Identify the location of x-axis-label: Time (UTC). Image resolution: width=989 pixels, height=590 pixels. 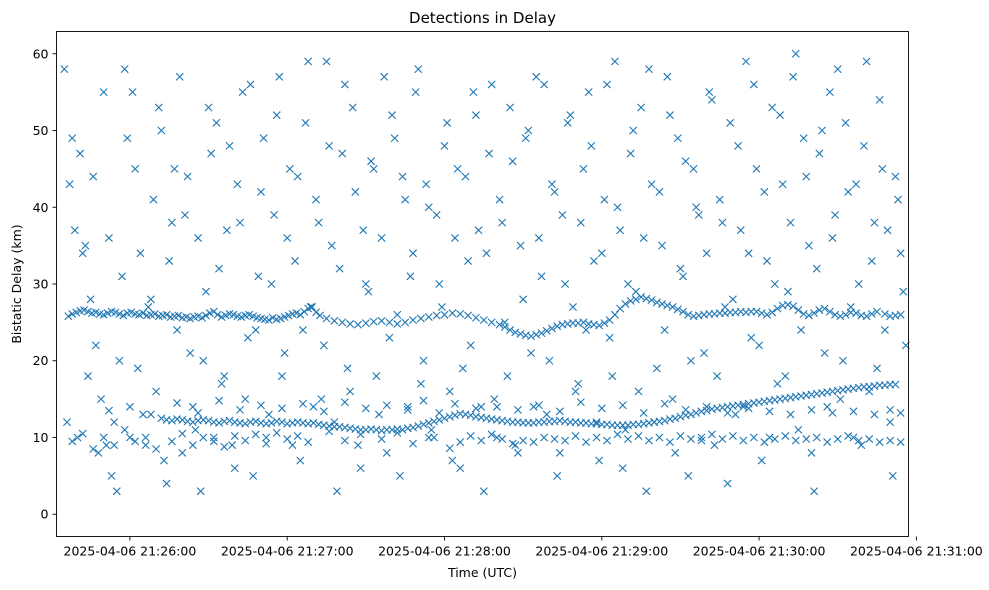
(482, 572).